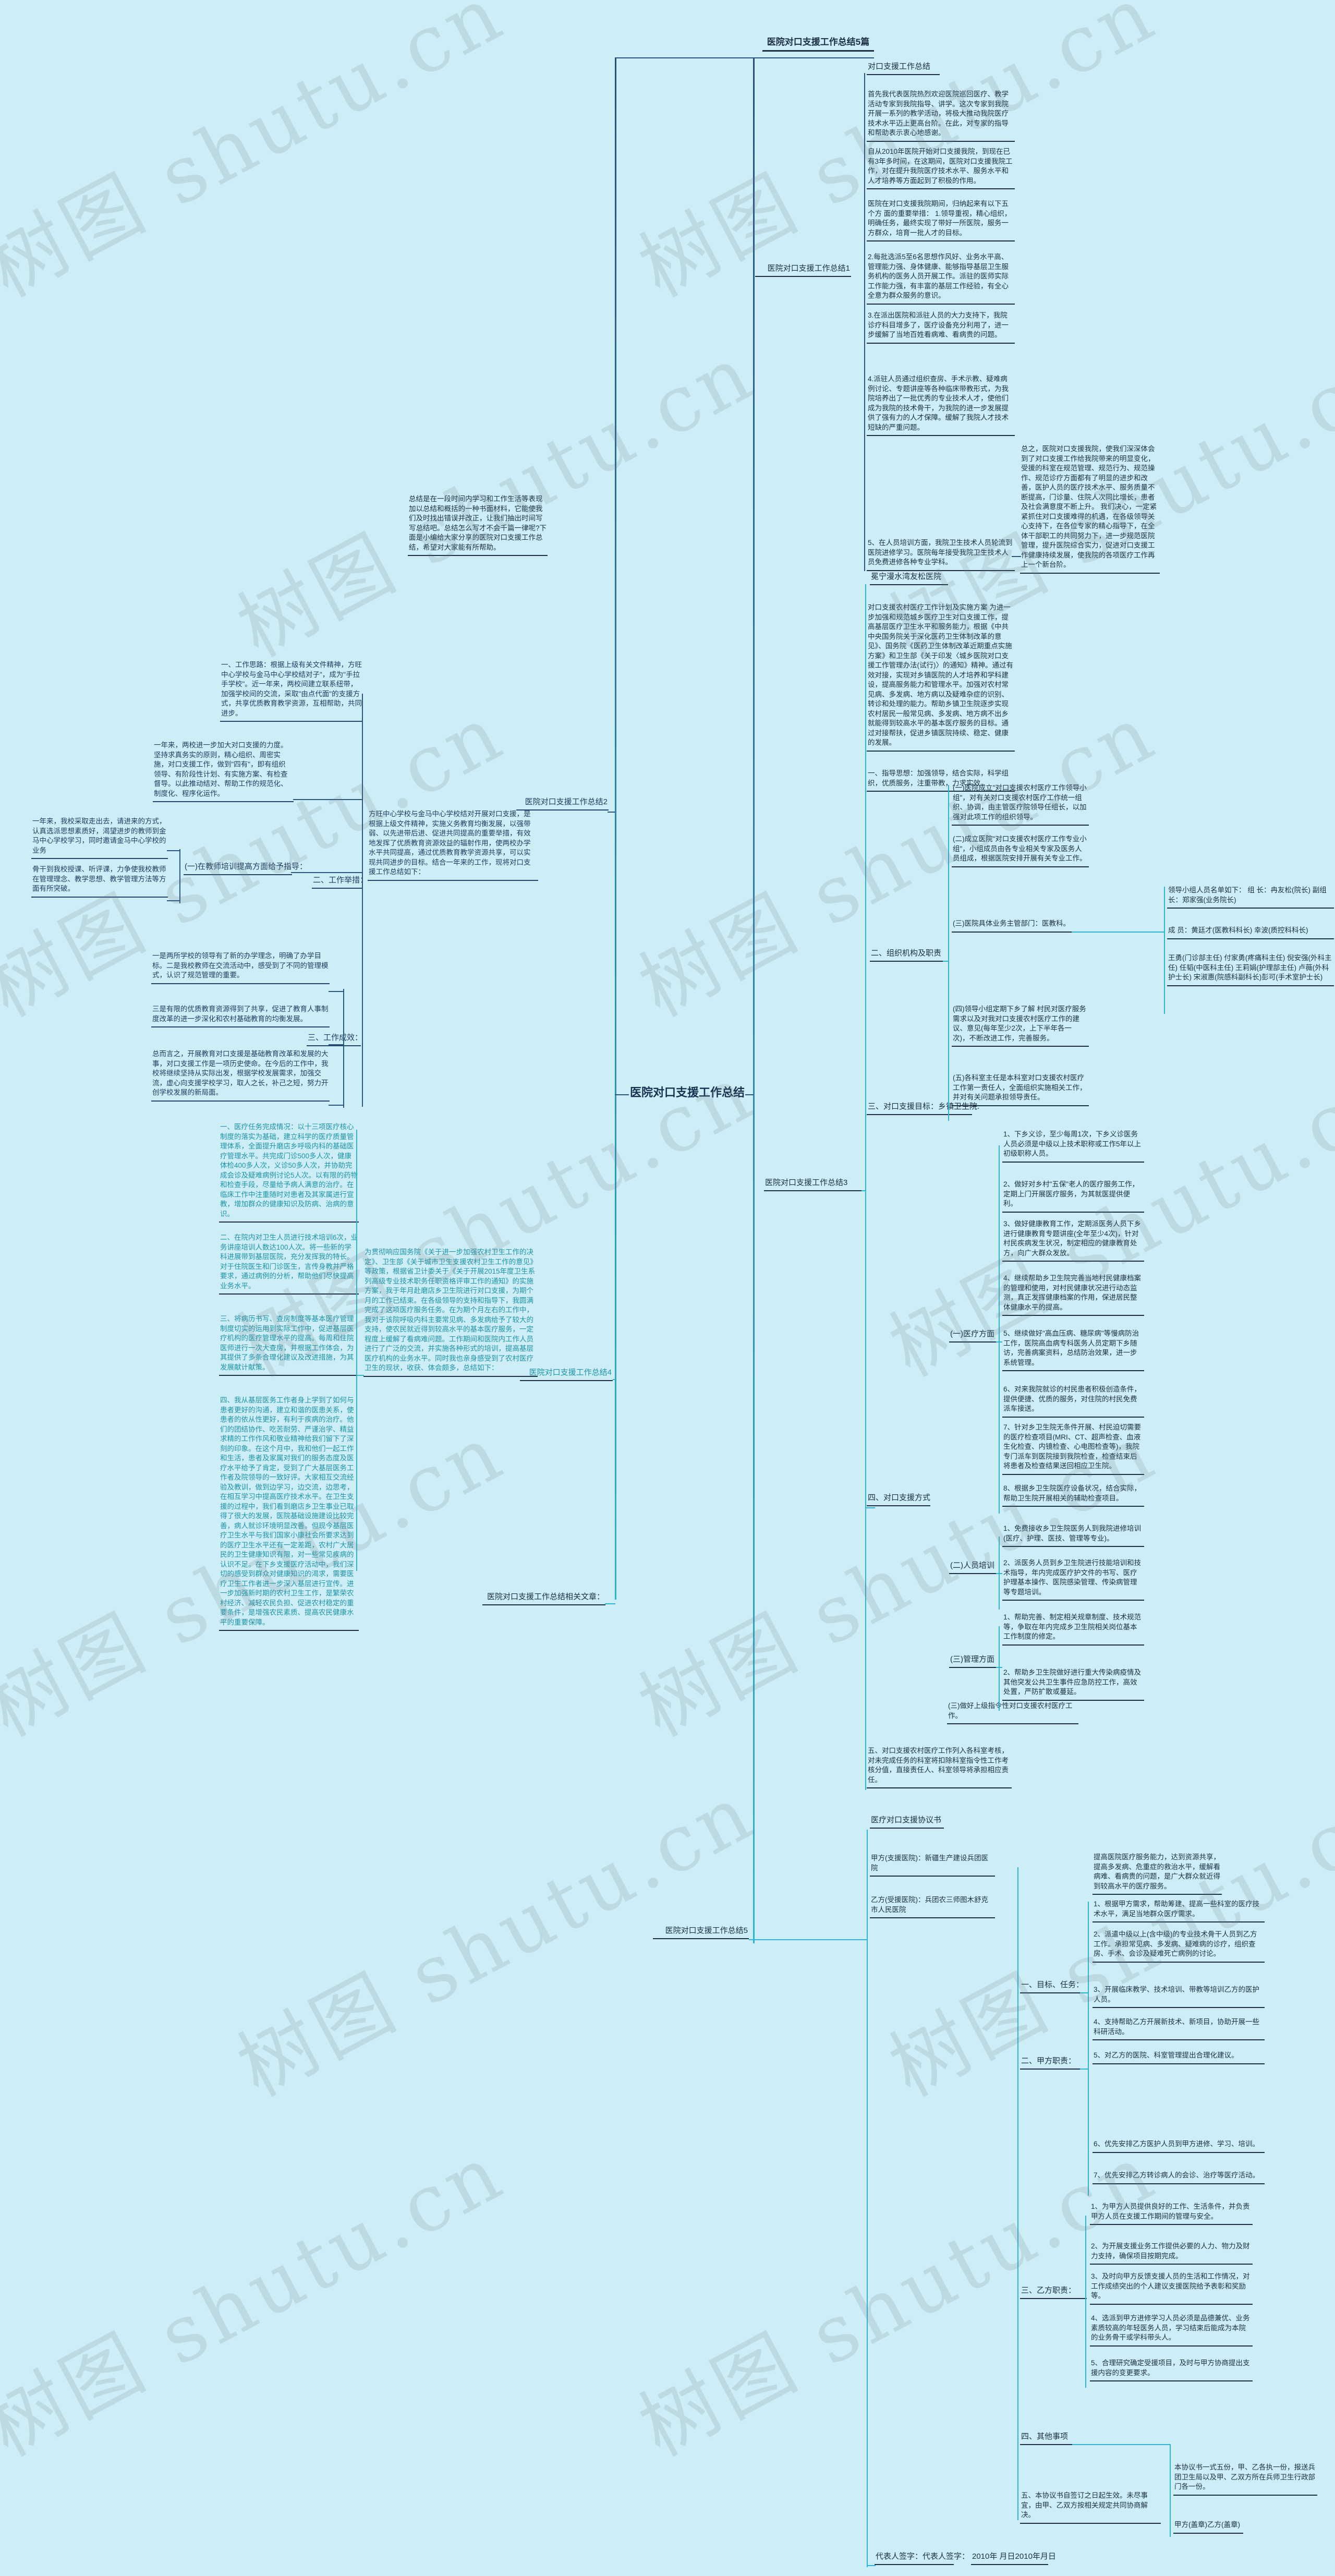 This screenshot has width=1335, height=2576. I want to click on branch-label-b3s4: 四、对口支援方式, so click(898, 1499).